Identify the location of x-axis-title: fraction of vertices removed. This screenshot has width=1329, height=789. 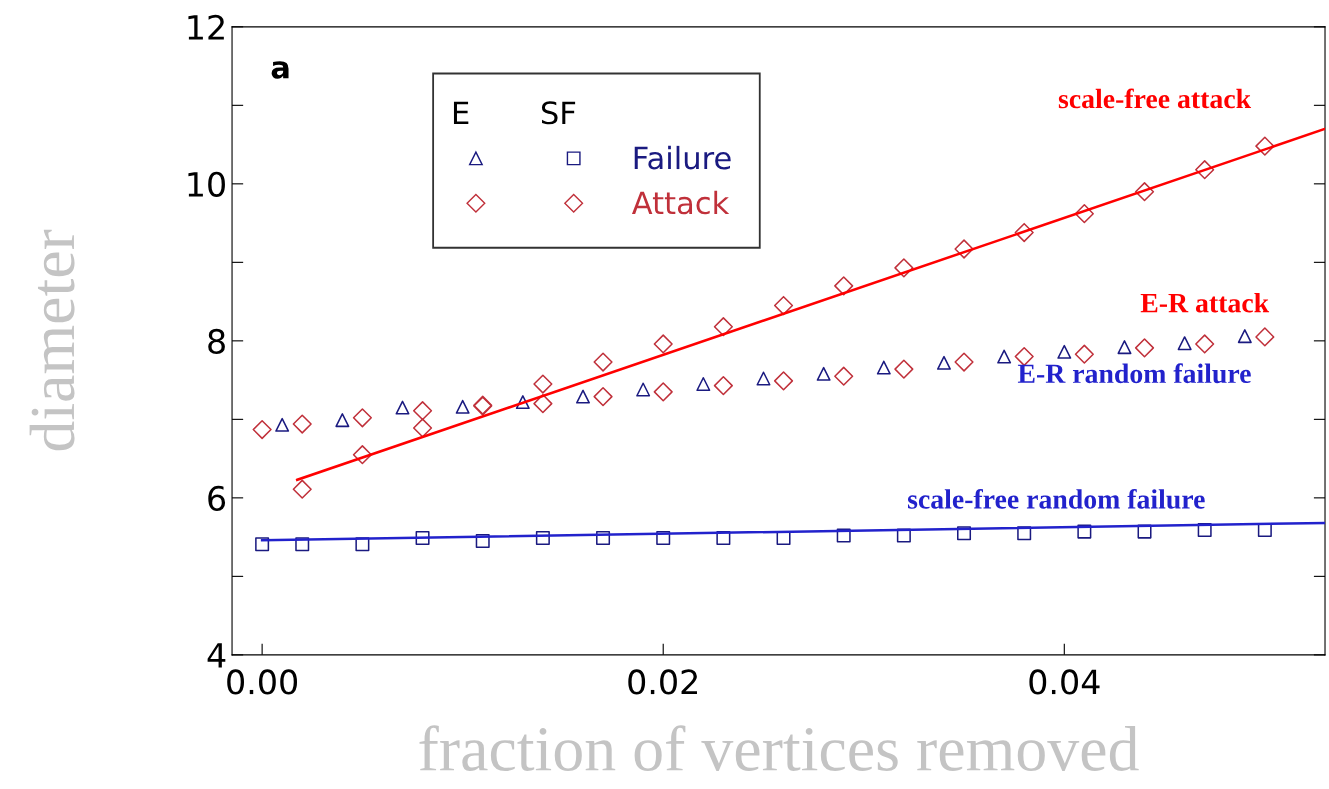
(779, 748).